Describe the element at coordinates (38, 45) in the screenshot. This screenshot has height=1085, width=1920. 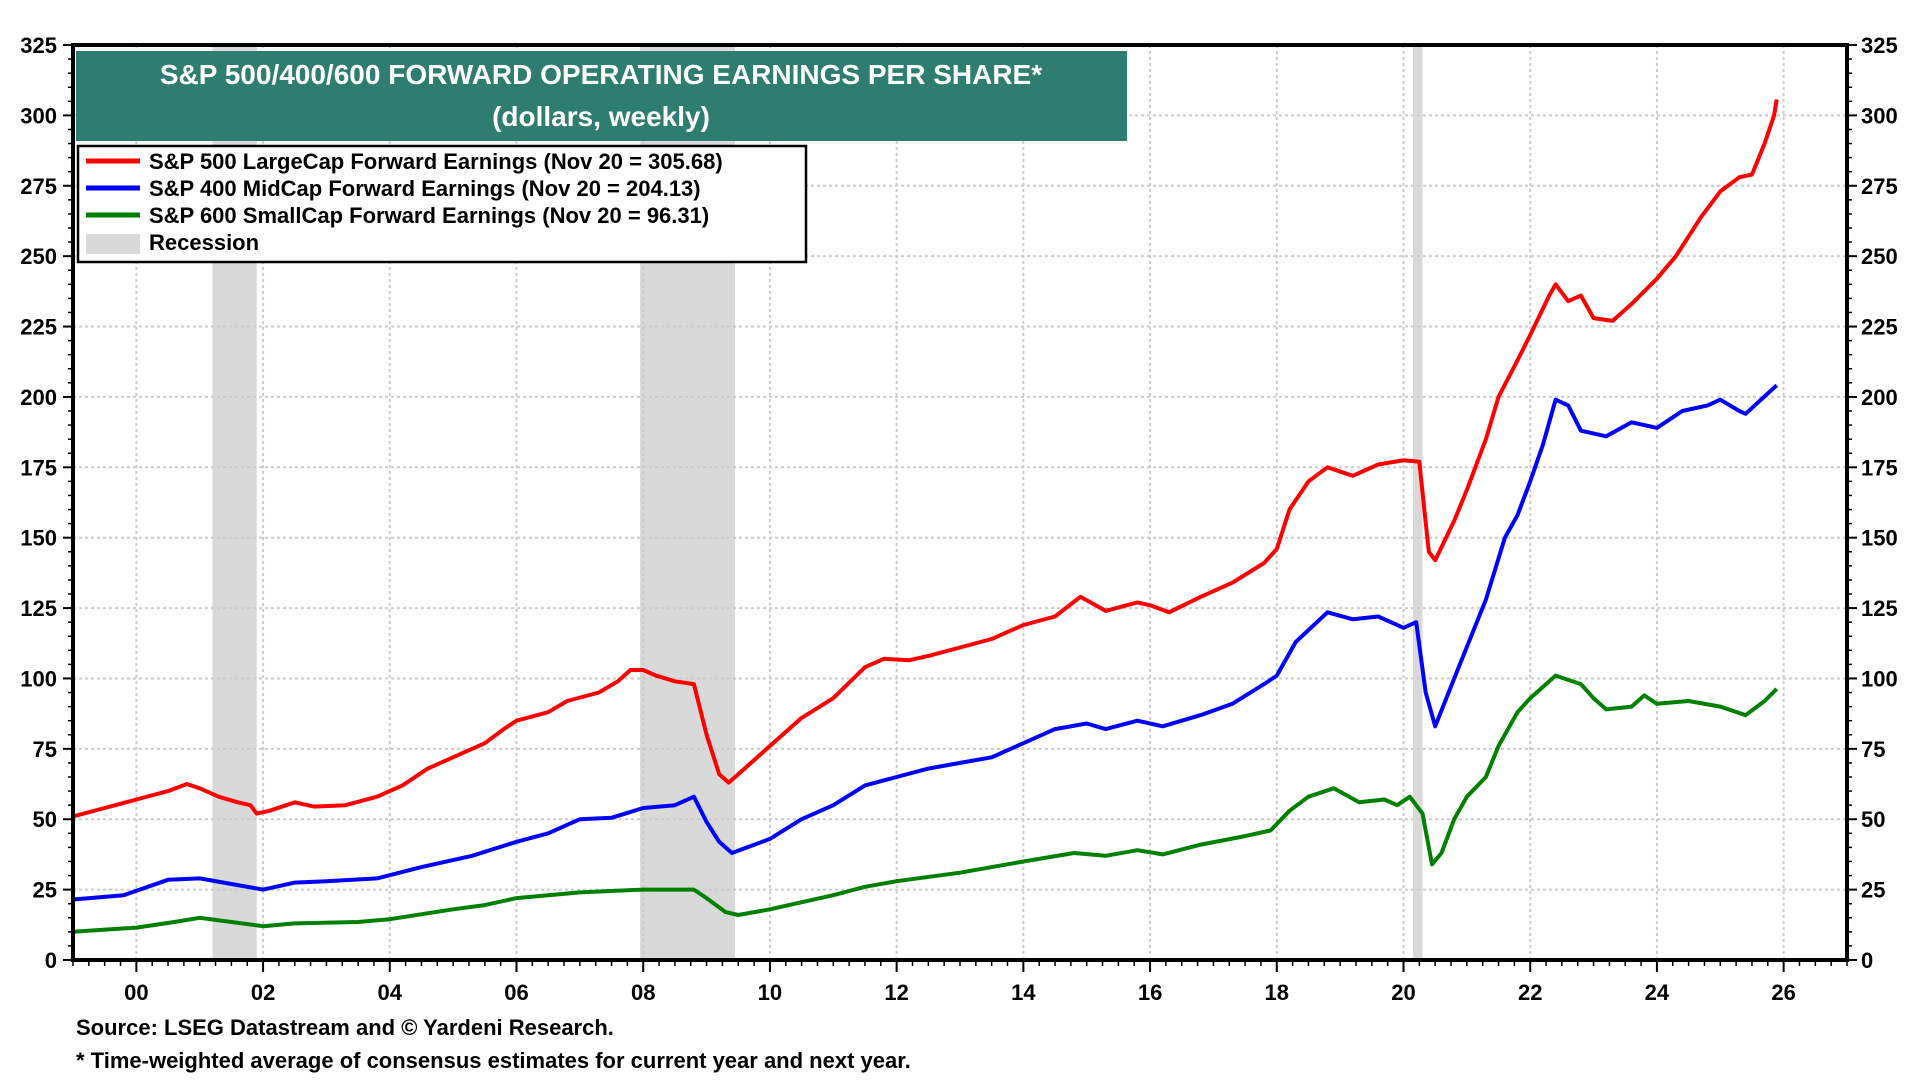
I see `y-tick-label-left: 325` at that location.